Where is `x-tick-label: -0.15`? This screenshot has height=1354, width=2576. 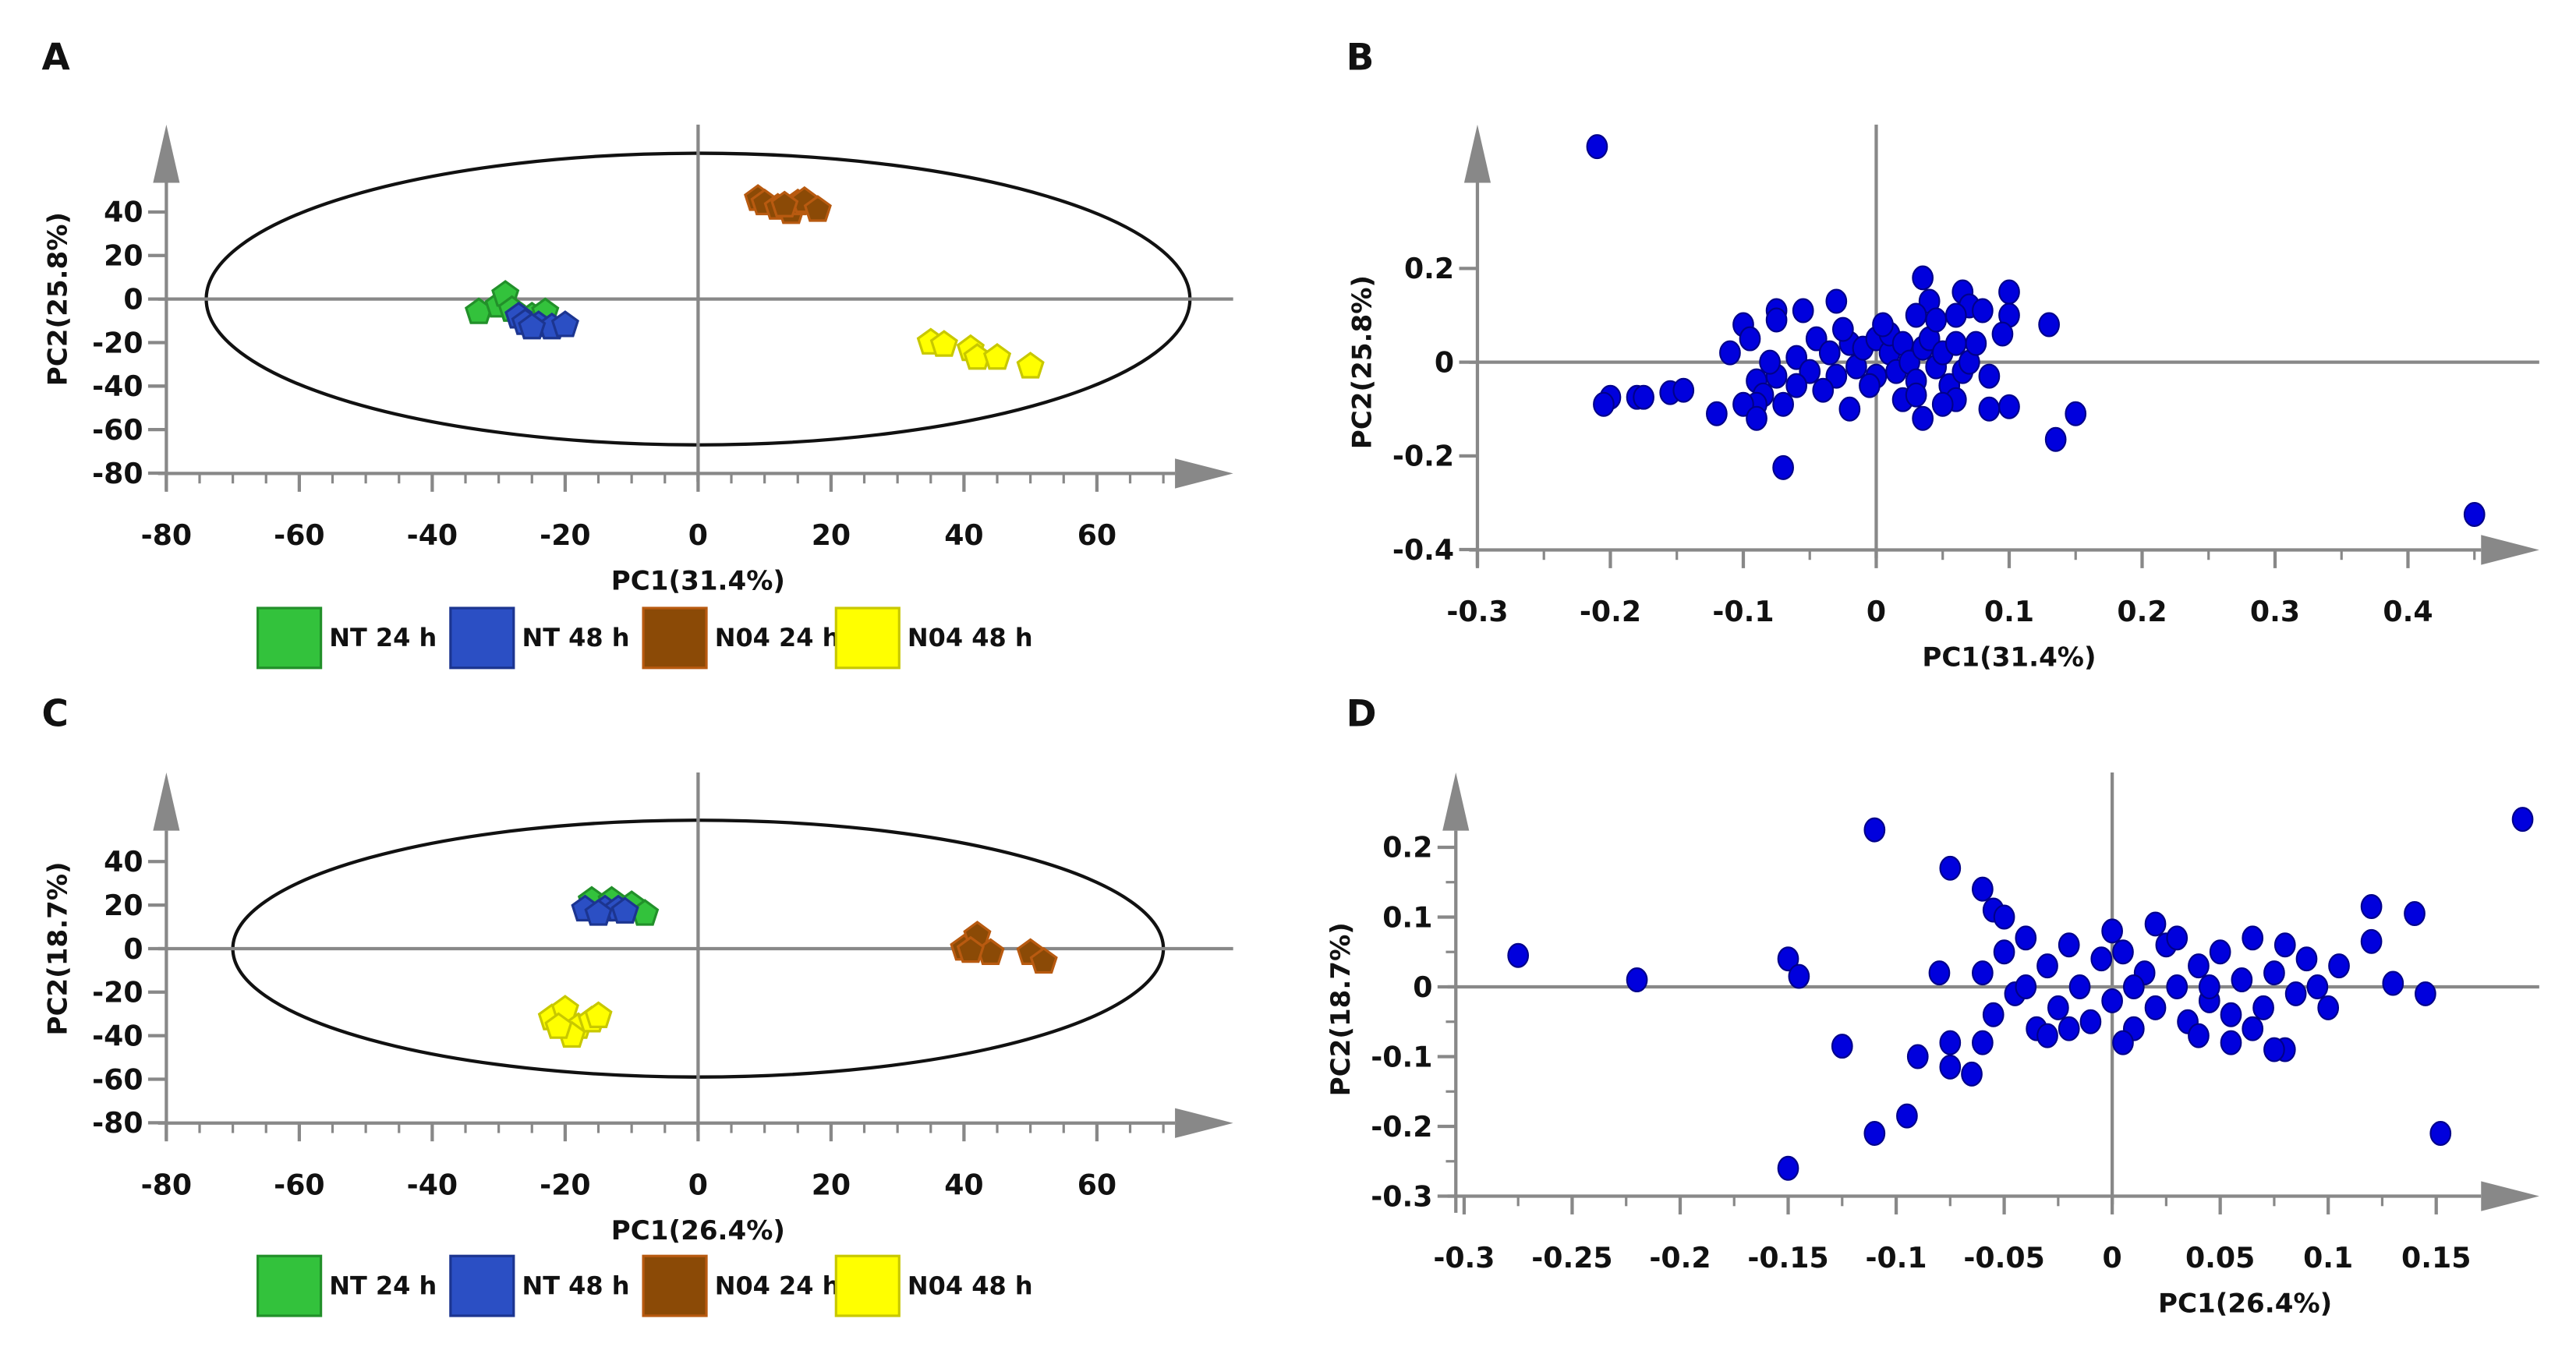
x-tick-label: -0.15 is located at coordinates (1787, 1257).